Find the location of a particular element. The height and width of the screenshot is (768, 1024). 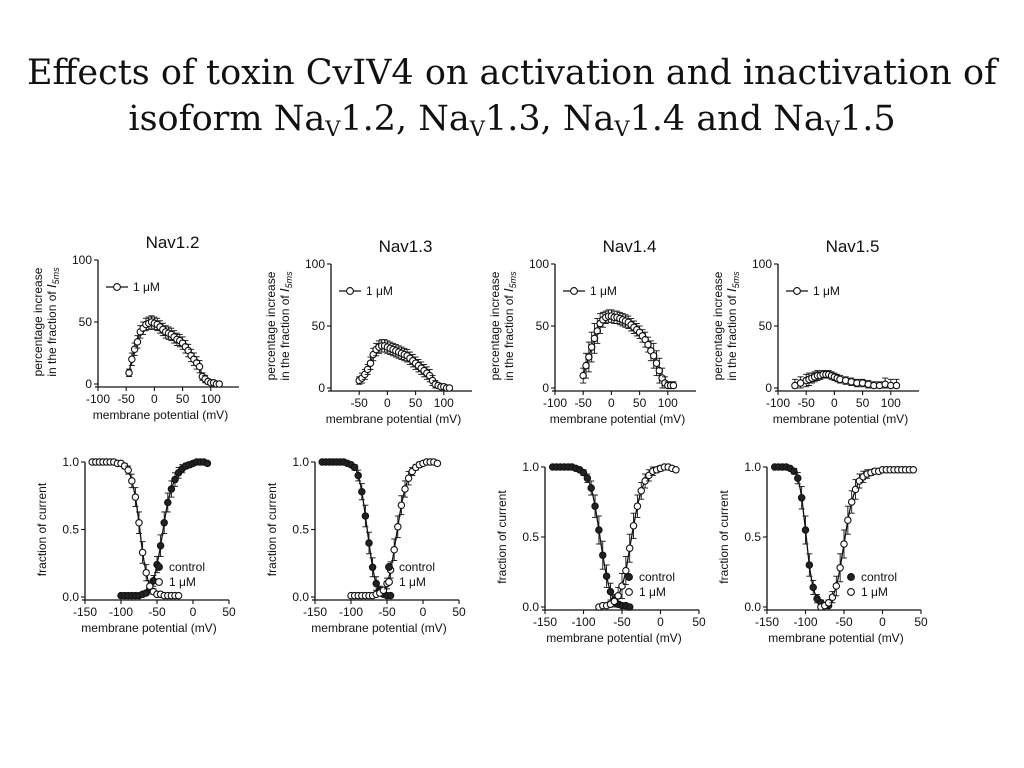

legend-label: control is located at coordinates (417, 567).